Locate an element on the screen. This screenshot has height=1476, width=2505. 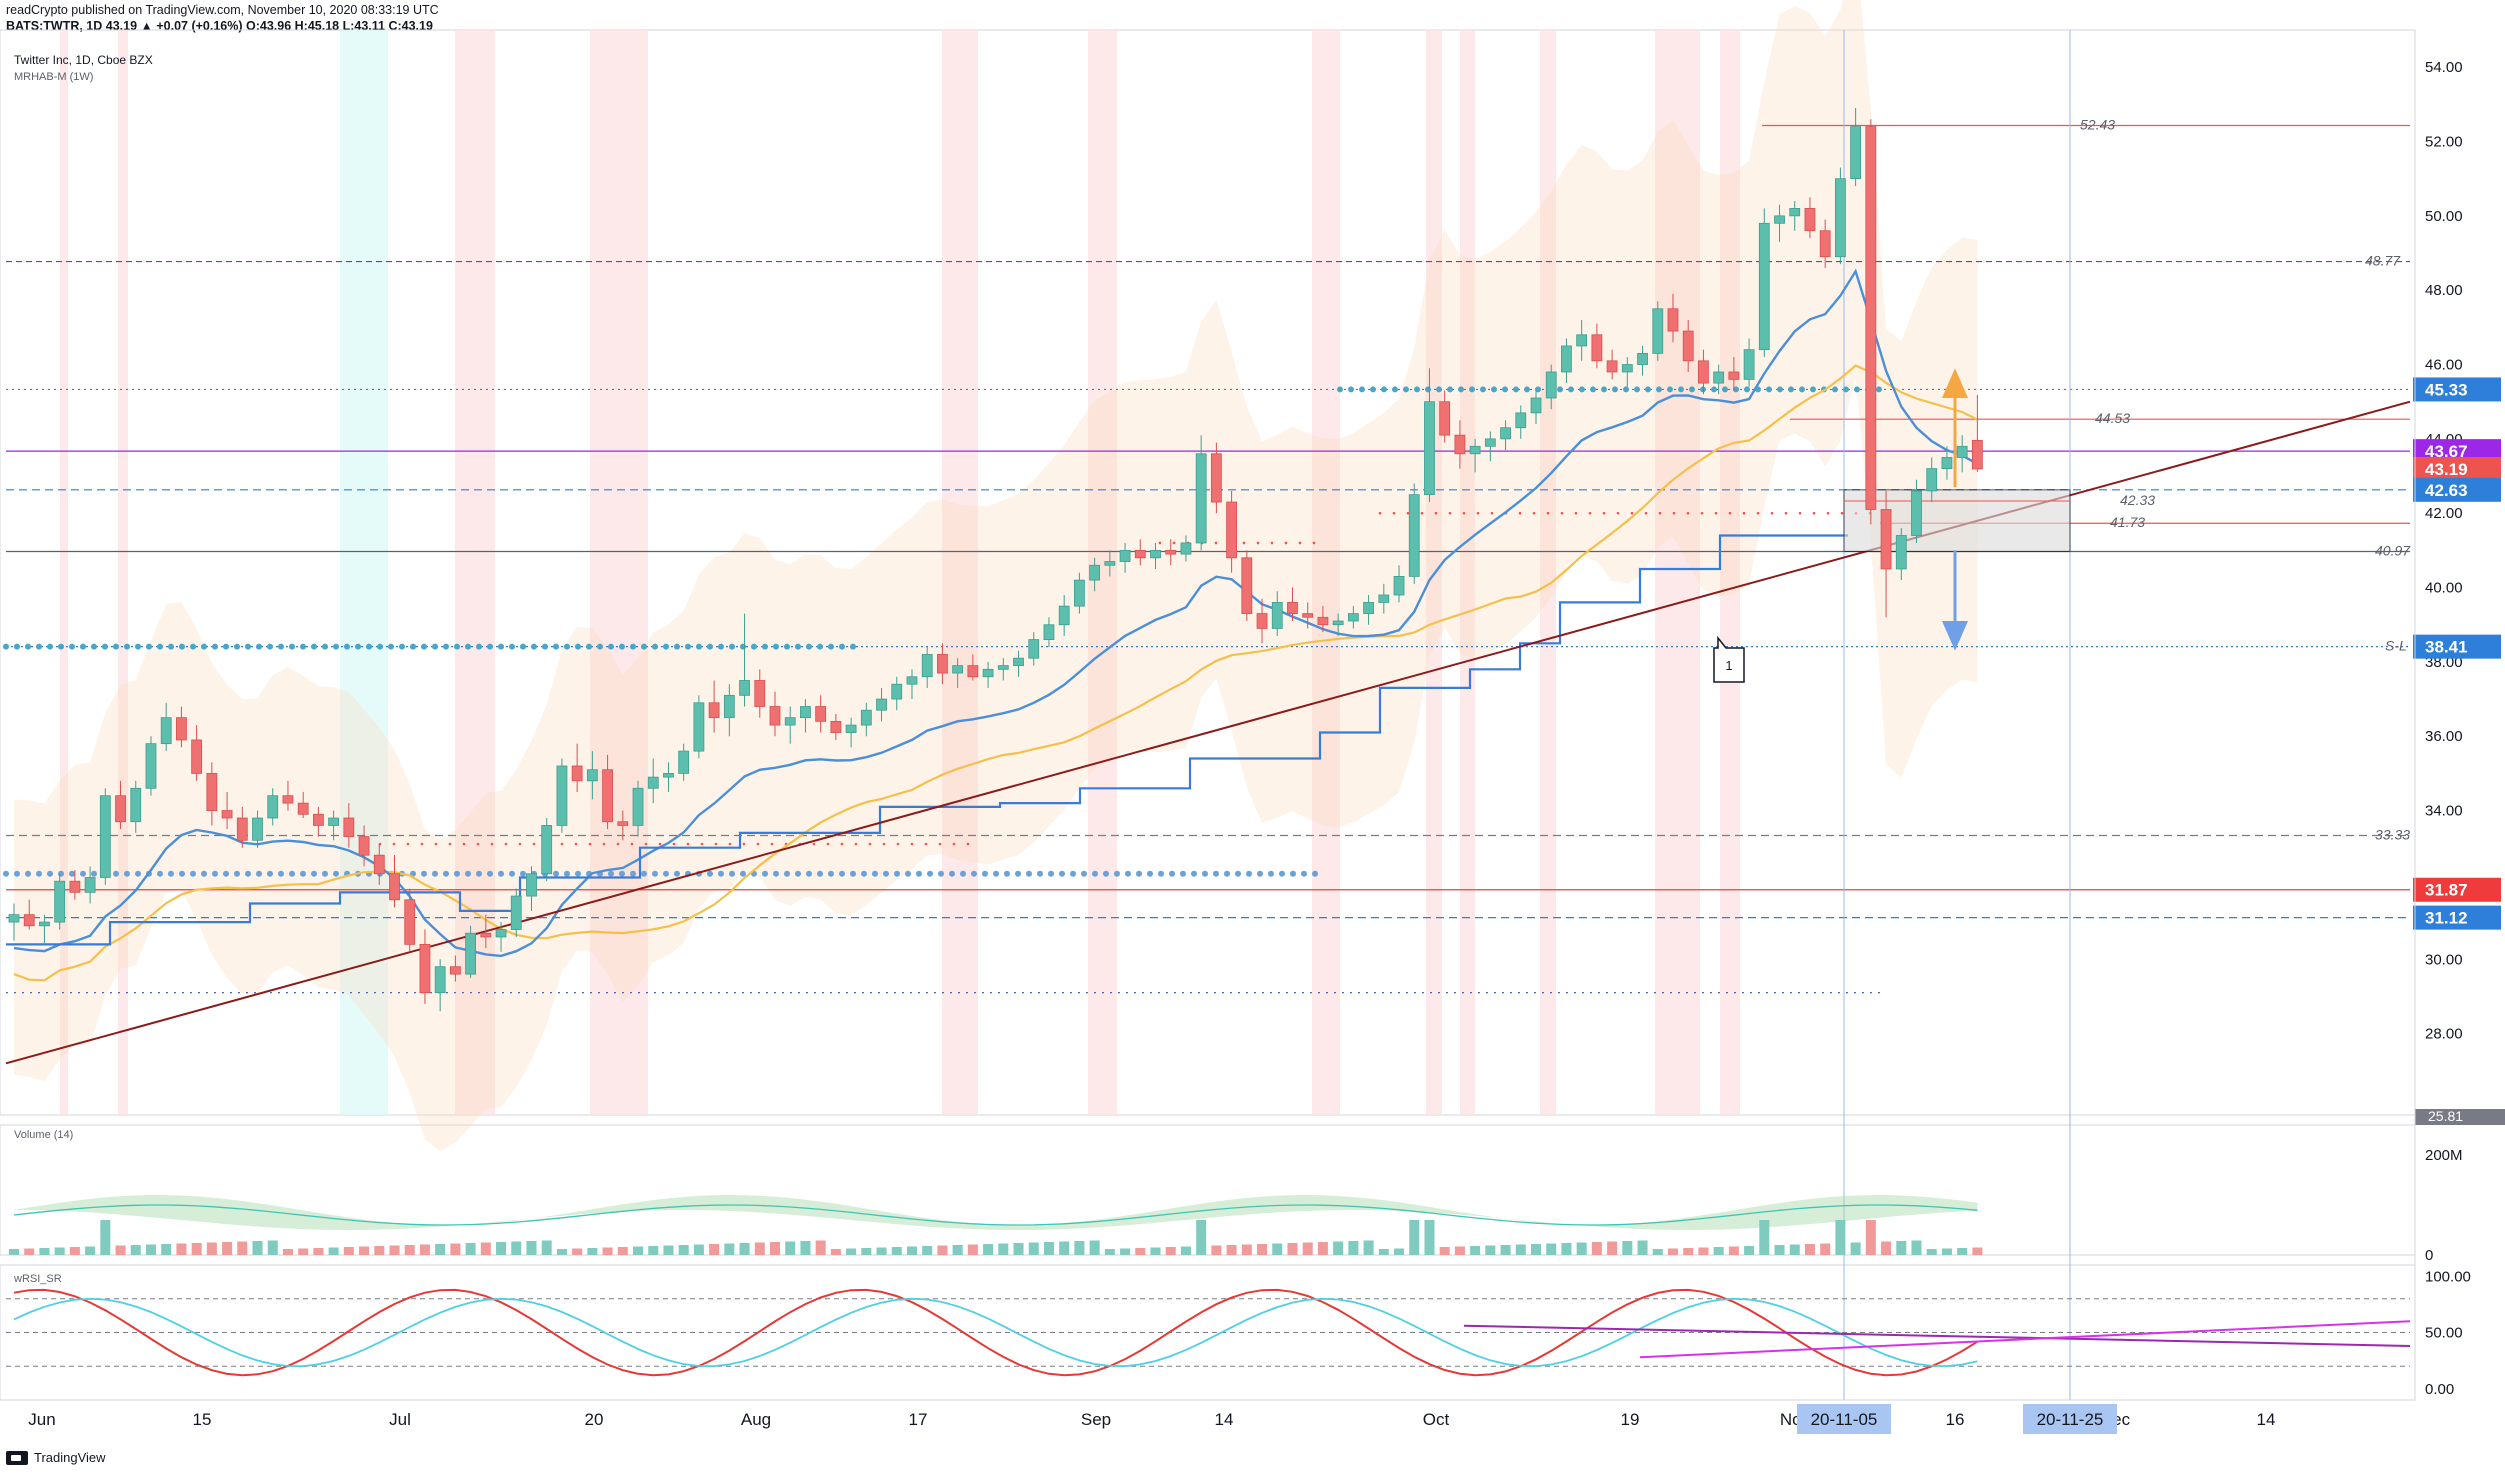
level-label: 33.33 is located at coordinates (2392, 834).